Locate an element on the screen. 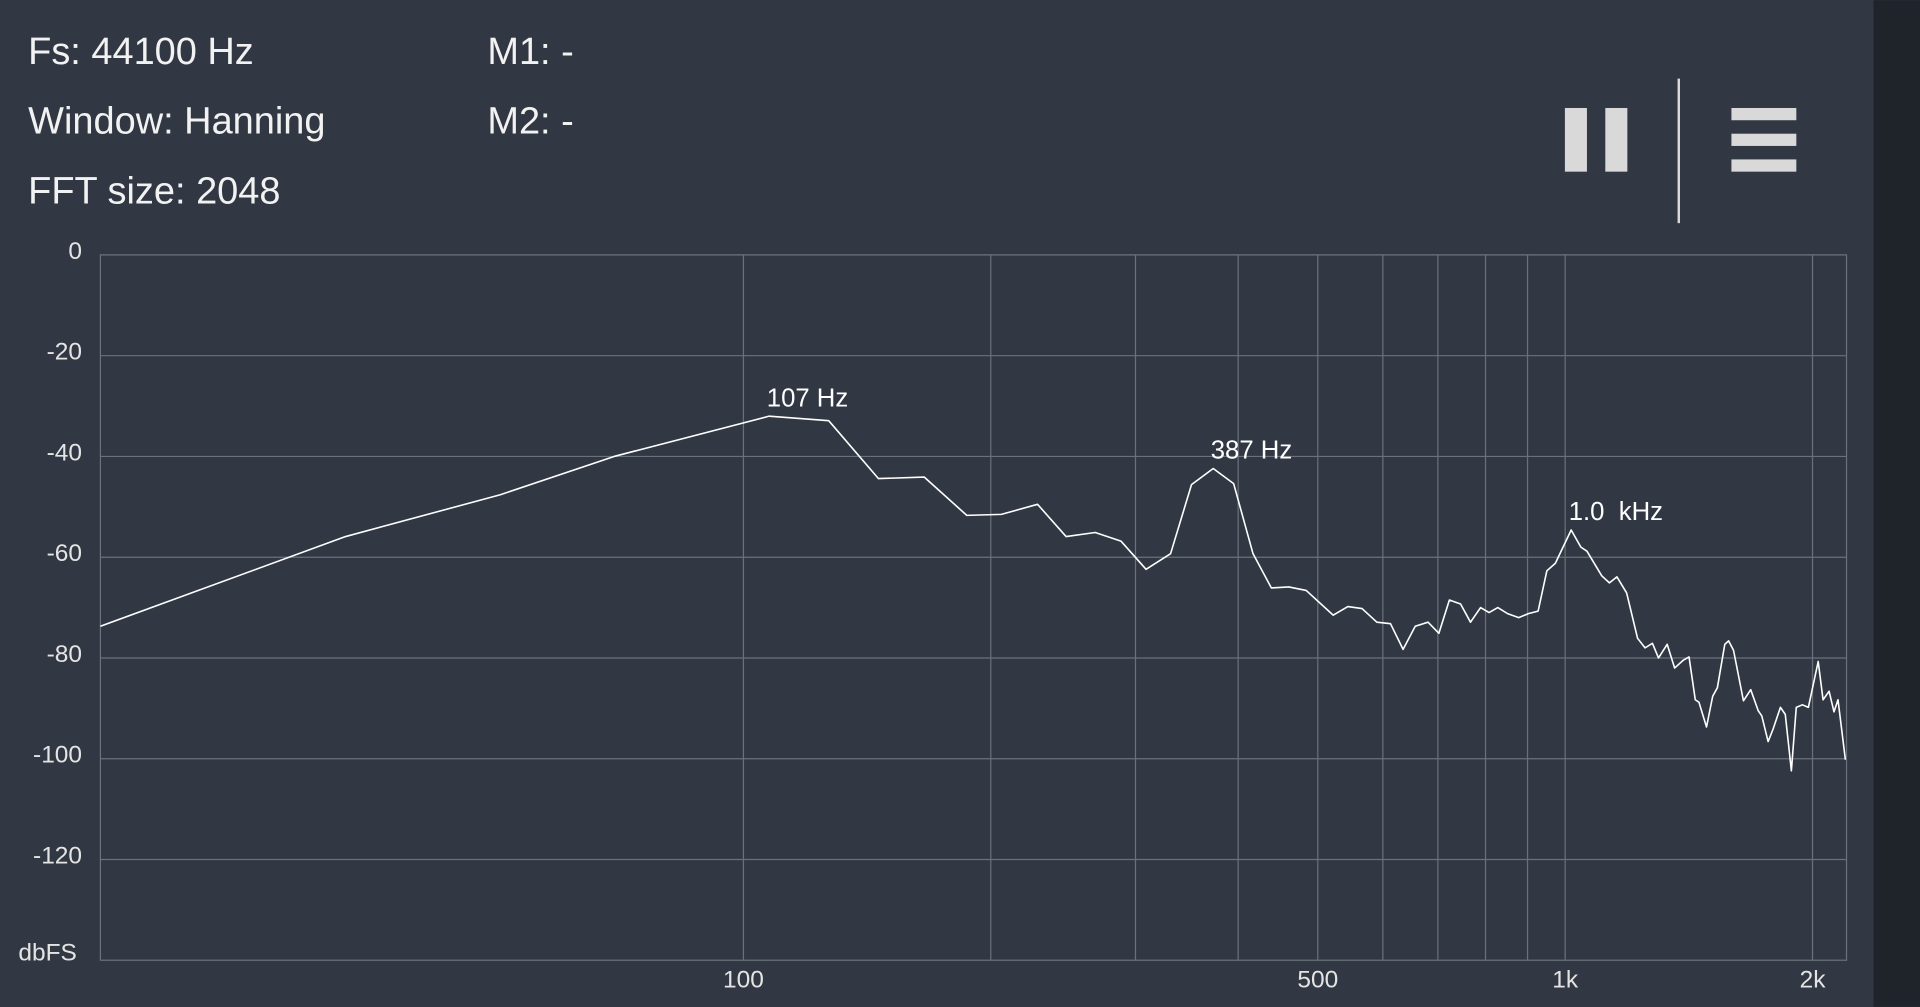 This screenshot has width=1920, height=1007. window-label: Window: Hanning is located at coordinates (176, 122).